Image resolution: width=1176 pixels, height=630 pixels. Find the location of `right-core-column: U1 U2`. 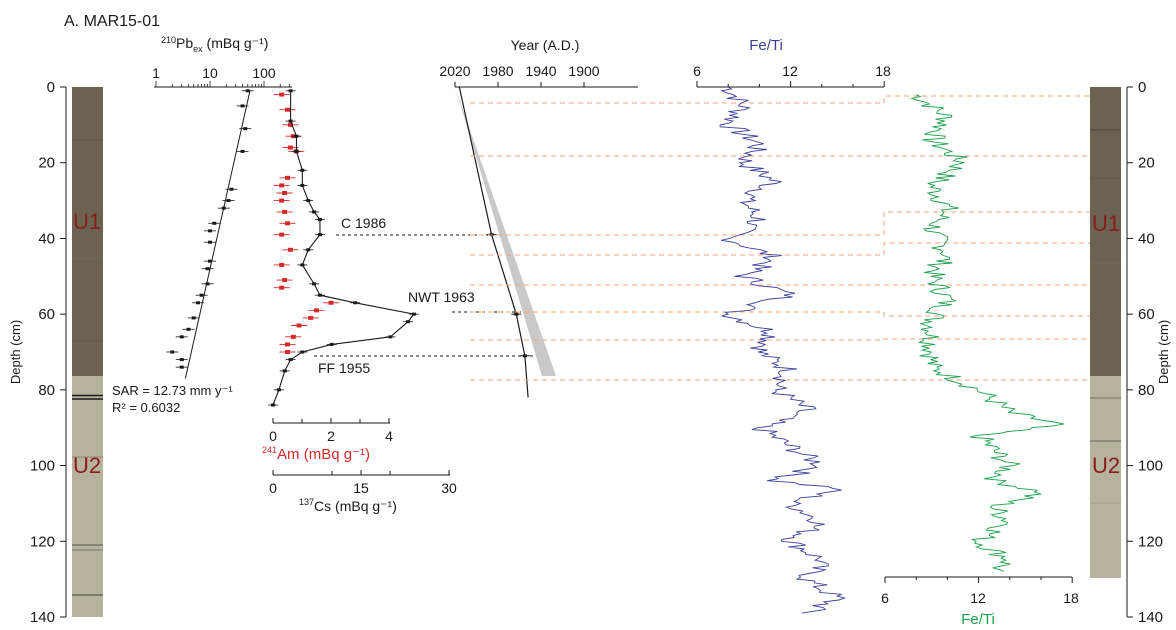

right-core-column: U1 U2 is located at coordinates (1105, 332).